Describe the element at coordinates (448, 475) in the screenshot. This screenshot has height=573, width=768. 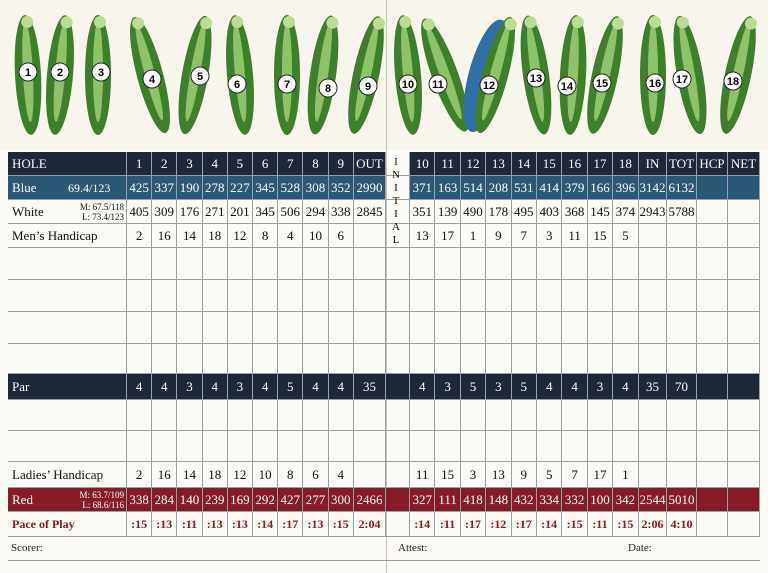
I see `score-cell: 15` at that location.